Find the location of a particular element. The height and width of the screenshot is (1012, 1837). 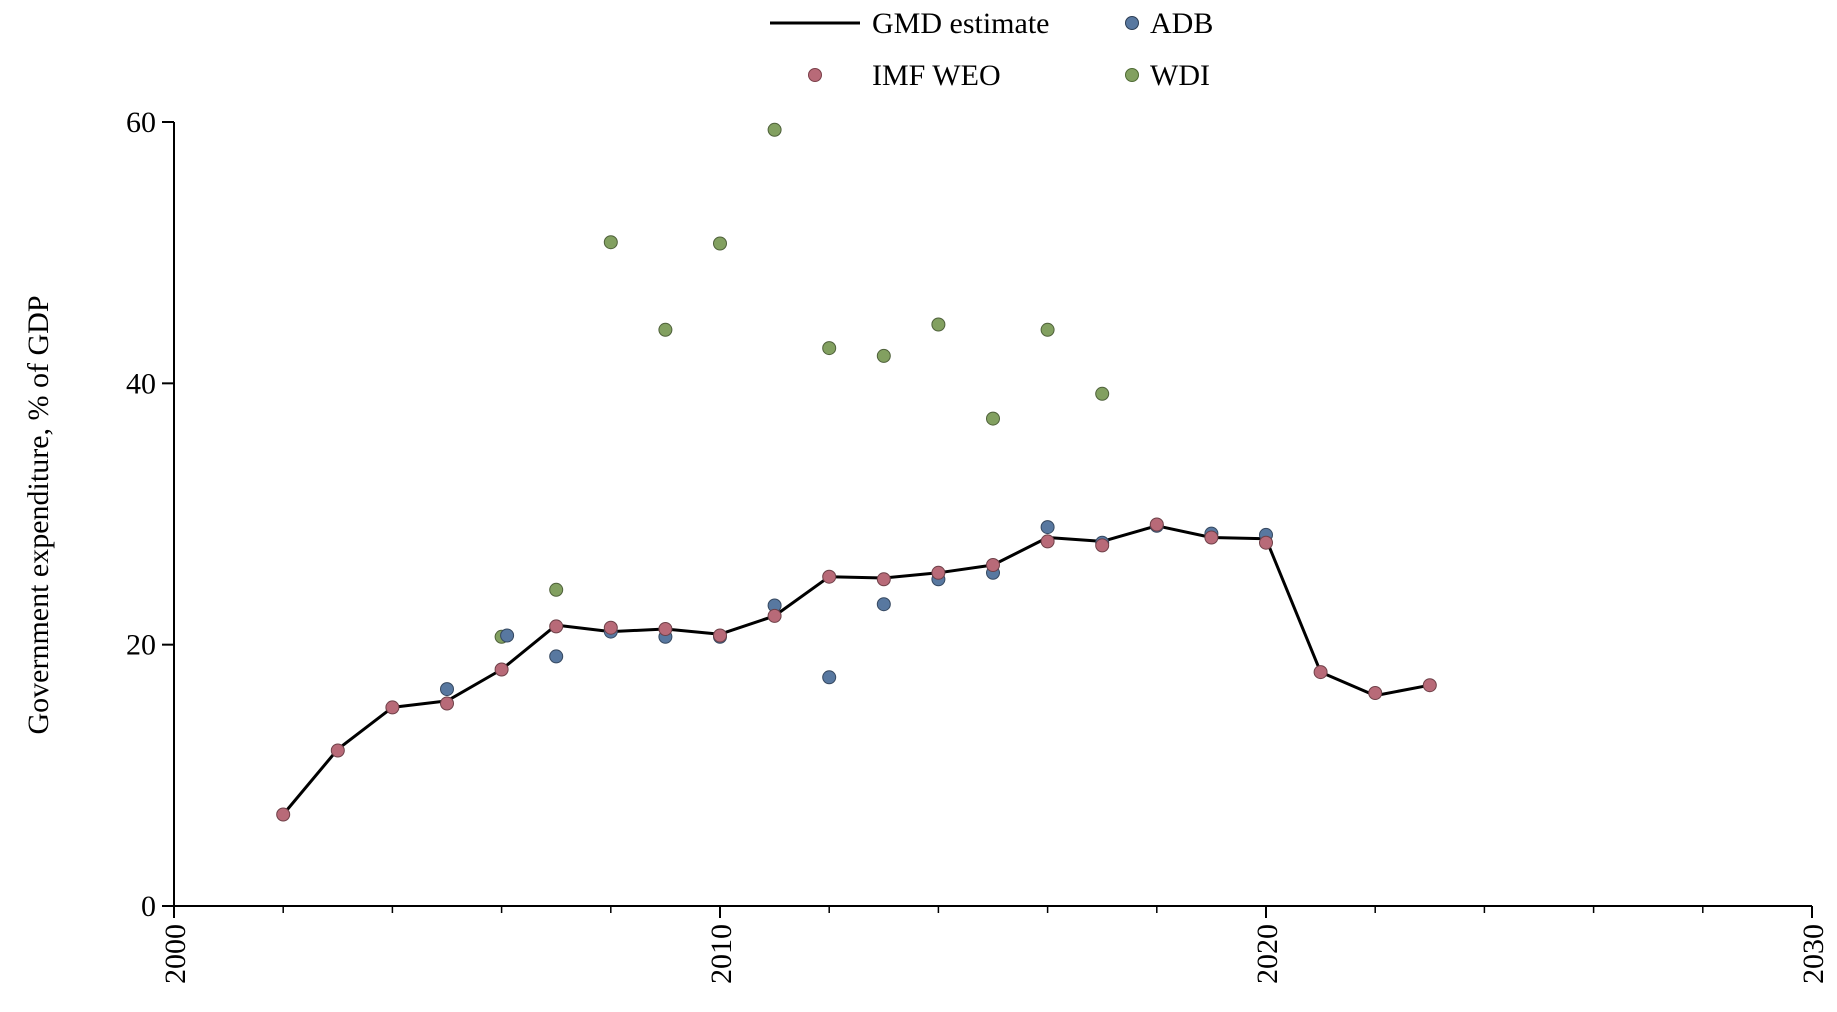

y-tick-label-40: 40 is located at coordinates (141, 383).